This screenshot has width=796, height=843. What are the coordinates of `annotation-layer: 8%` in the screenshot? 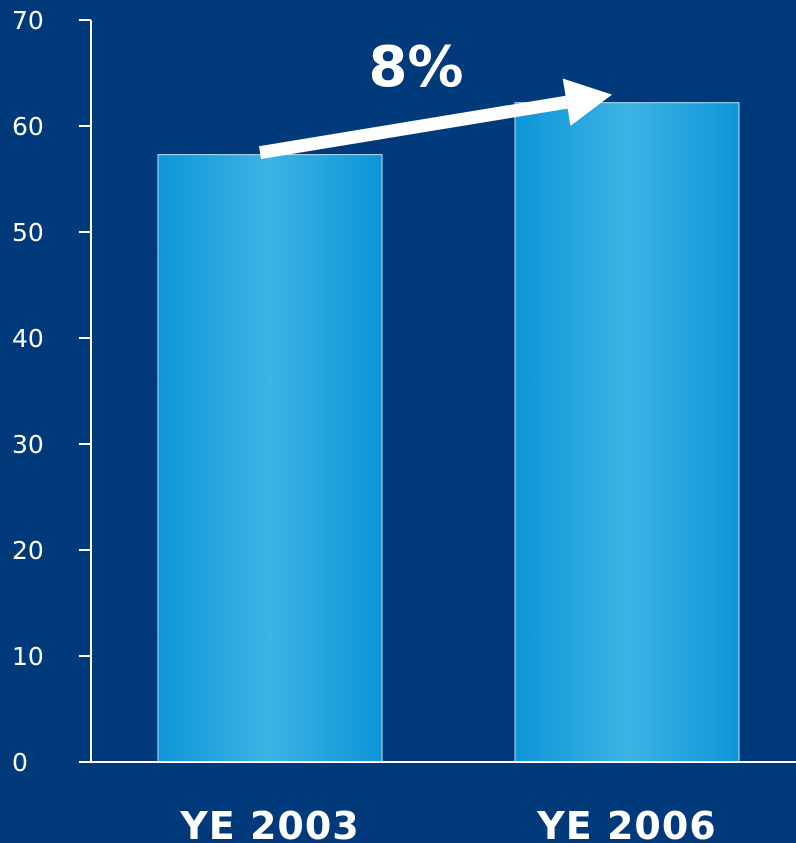 It's located at (435, 97).